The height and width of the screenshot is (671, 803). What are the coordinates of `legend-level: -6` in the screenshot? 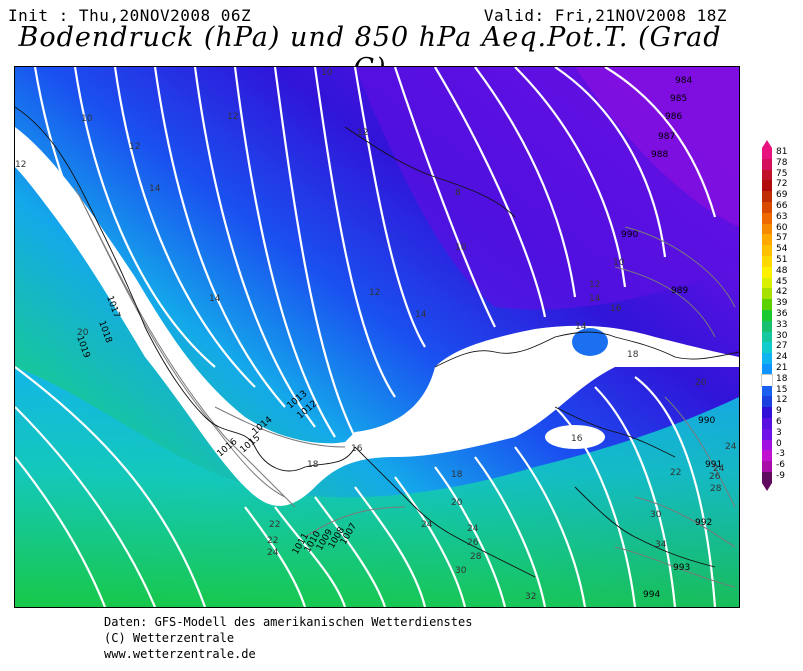 It's located at (780, 466).